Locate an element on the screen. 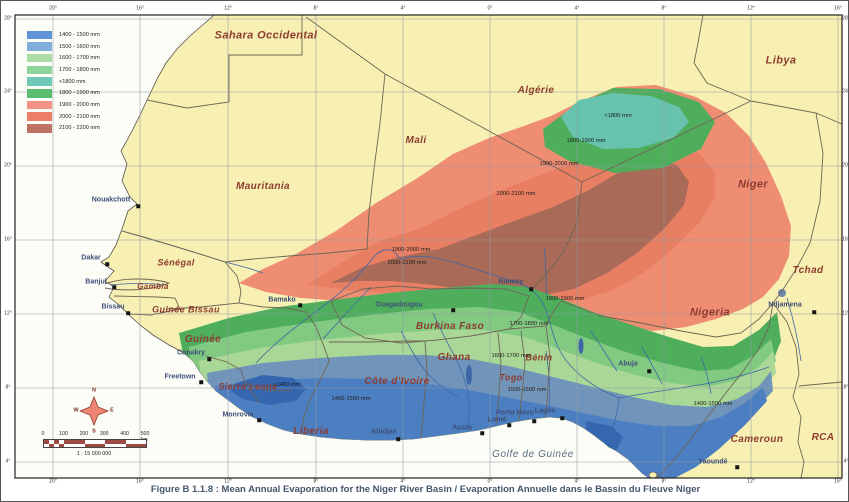 The image size is (849, 502). zone-2100-2200-region is located at coordinates (510, 227).